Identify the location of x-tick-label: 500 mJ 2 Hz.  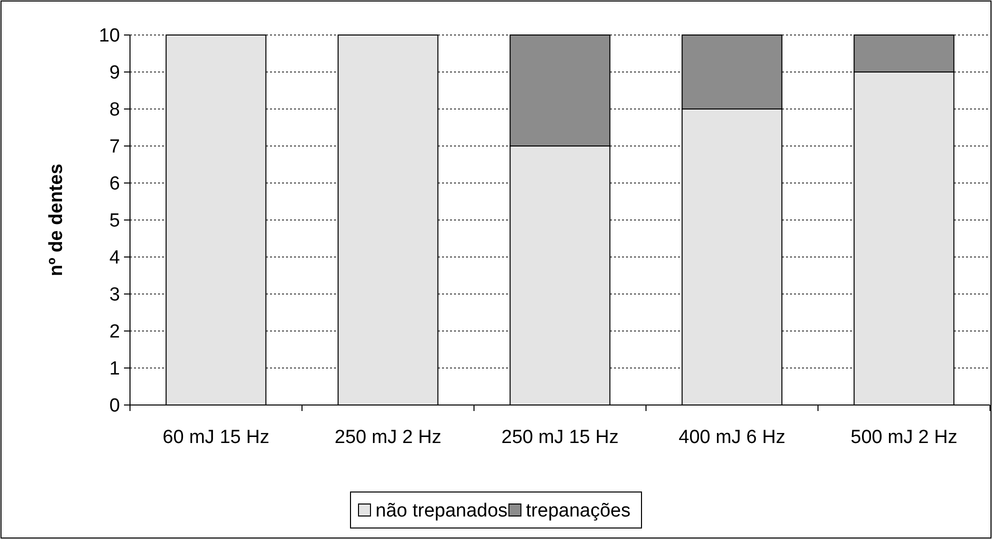
(904, 437).